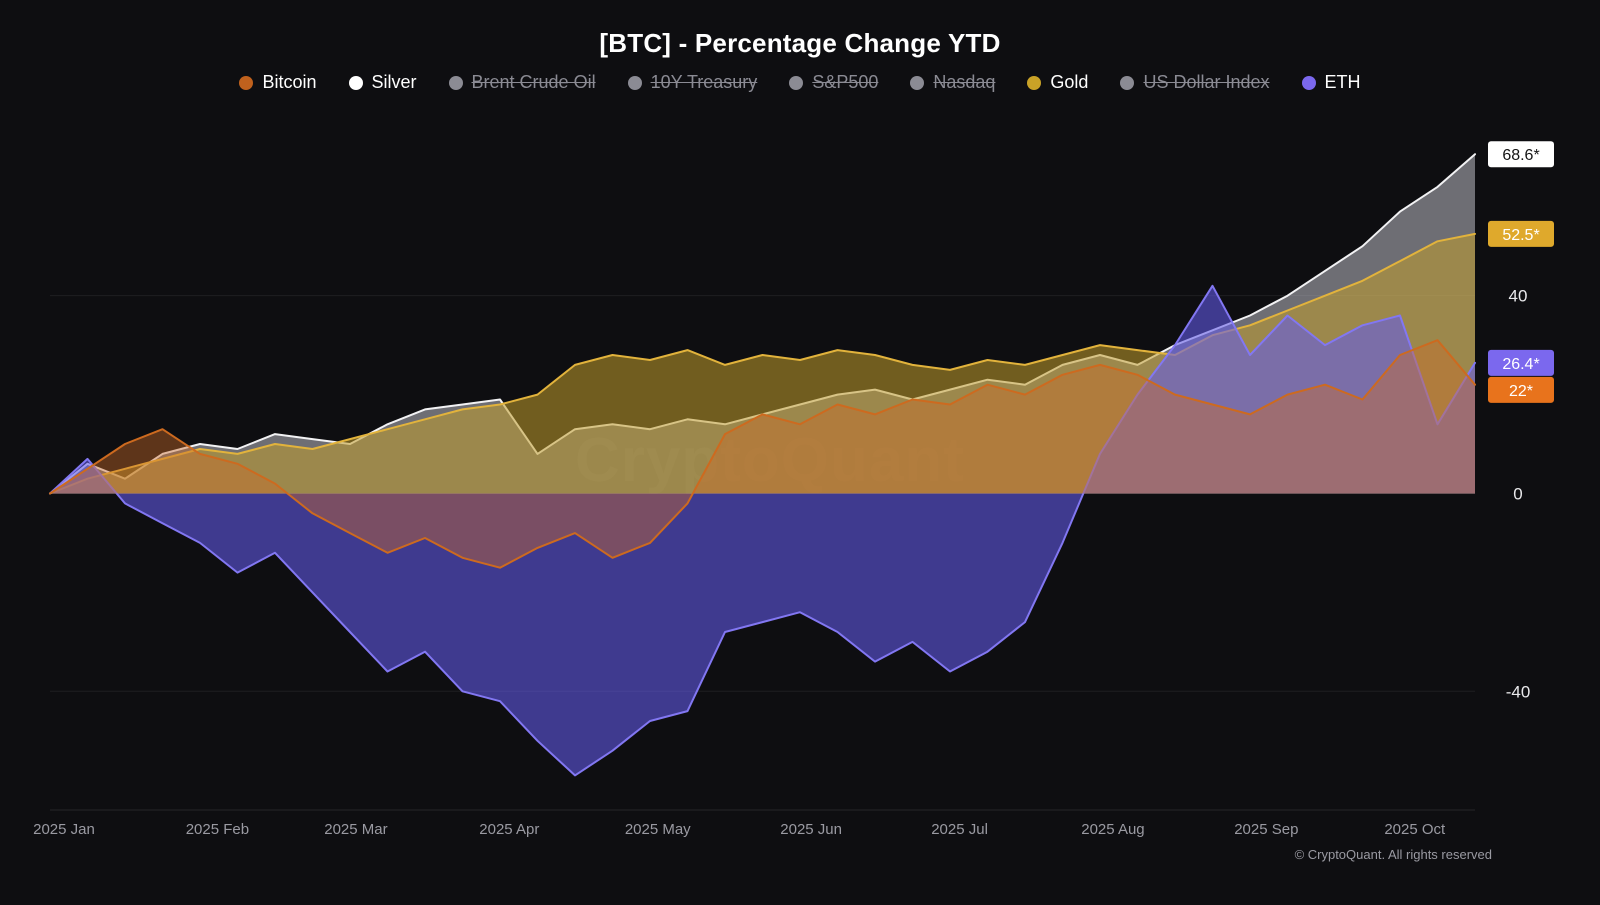 Image resolution: width=1600 pixels, height=905 pixels. What do you see at coordinates (800, 43) in the screenshot?
I see `page-title: [BTC] - Percentage Change YTD` at bounding box center [800, 43].